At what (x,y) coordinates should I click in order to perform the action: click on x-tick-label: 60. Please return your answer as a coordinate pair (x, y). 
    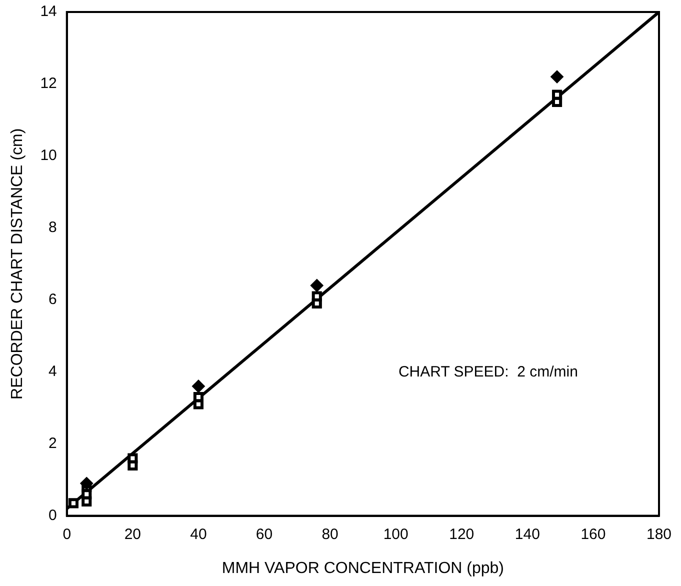
    Looking at the image, I should click on (264, 534).